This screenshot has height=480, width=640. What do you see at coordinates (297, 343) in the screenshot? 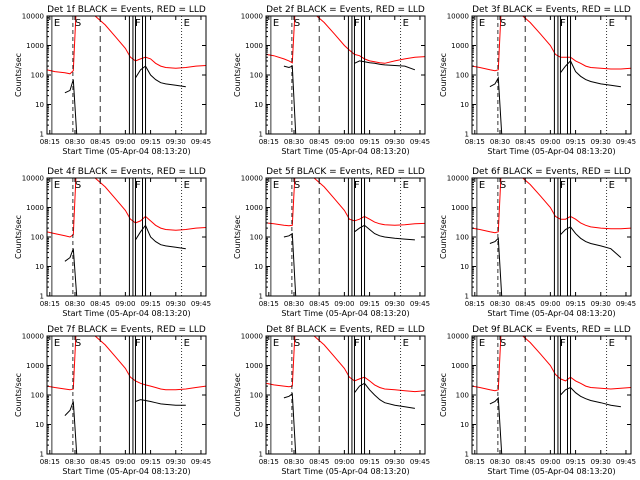
I see `event-marker-label: S` at bounding box center [297, 343].